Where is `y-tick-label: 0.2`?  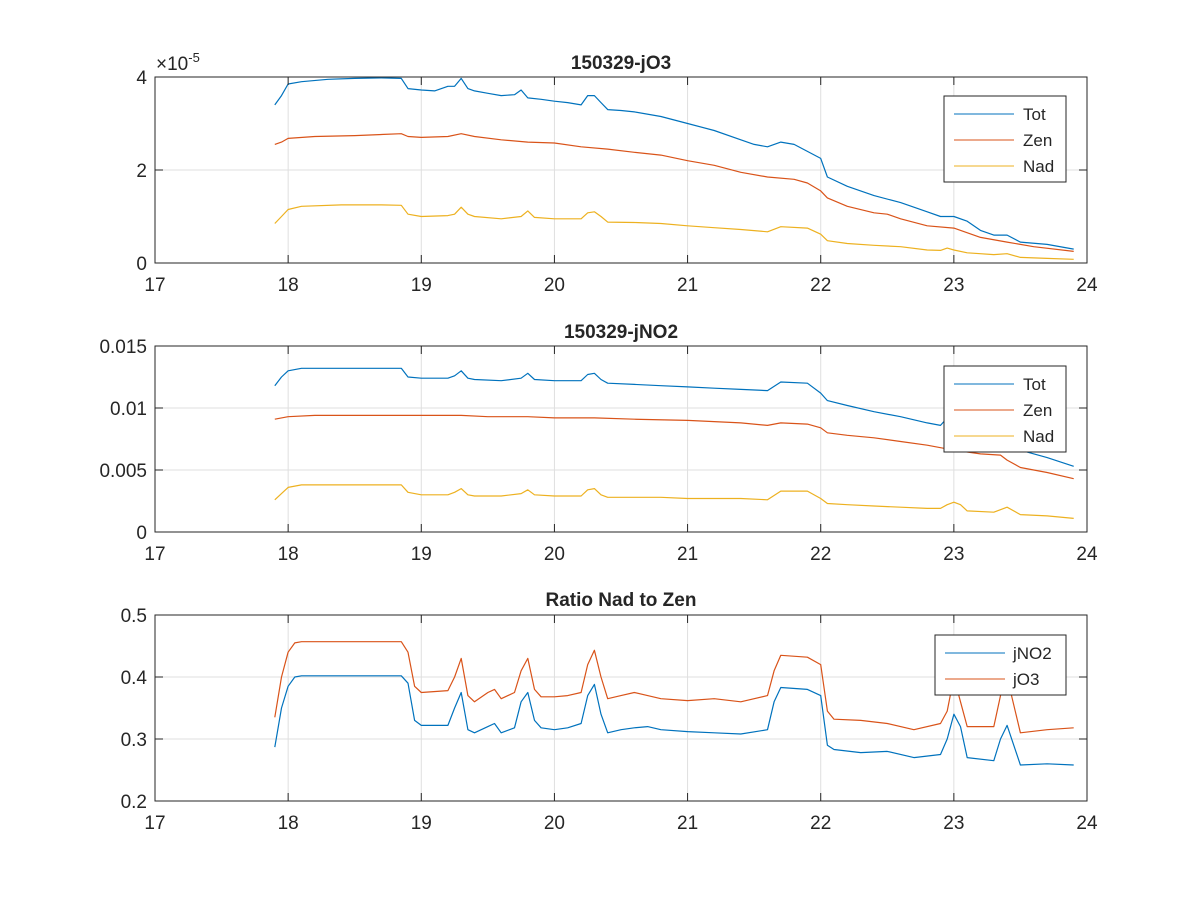 y-tick-label: 0.2 is located at coordinates (134, 802).